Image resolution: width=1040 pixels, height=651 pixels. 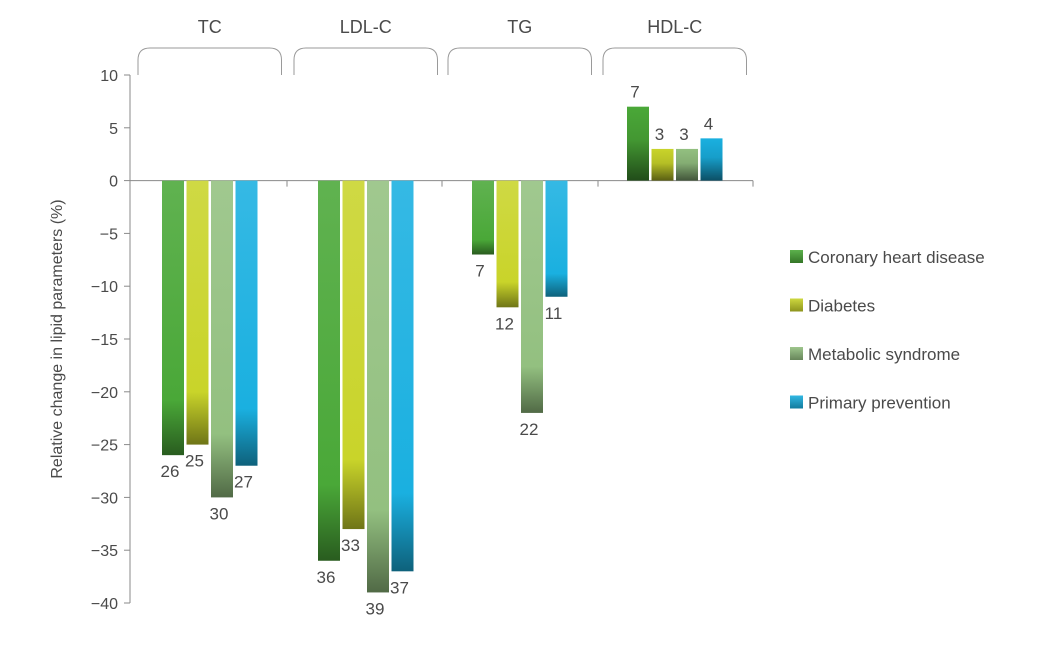 What do you see at coordinates (399, 587) in the screenshot?
I see `data-label: 37` at bounding box center [399, 587].